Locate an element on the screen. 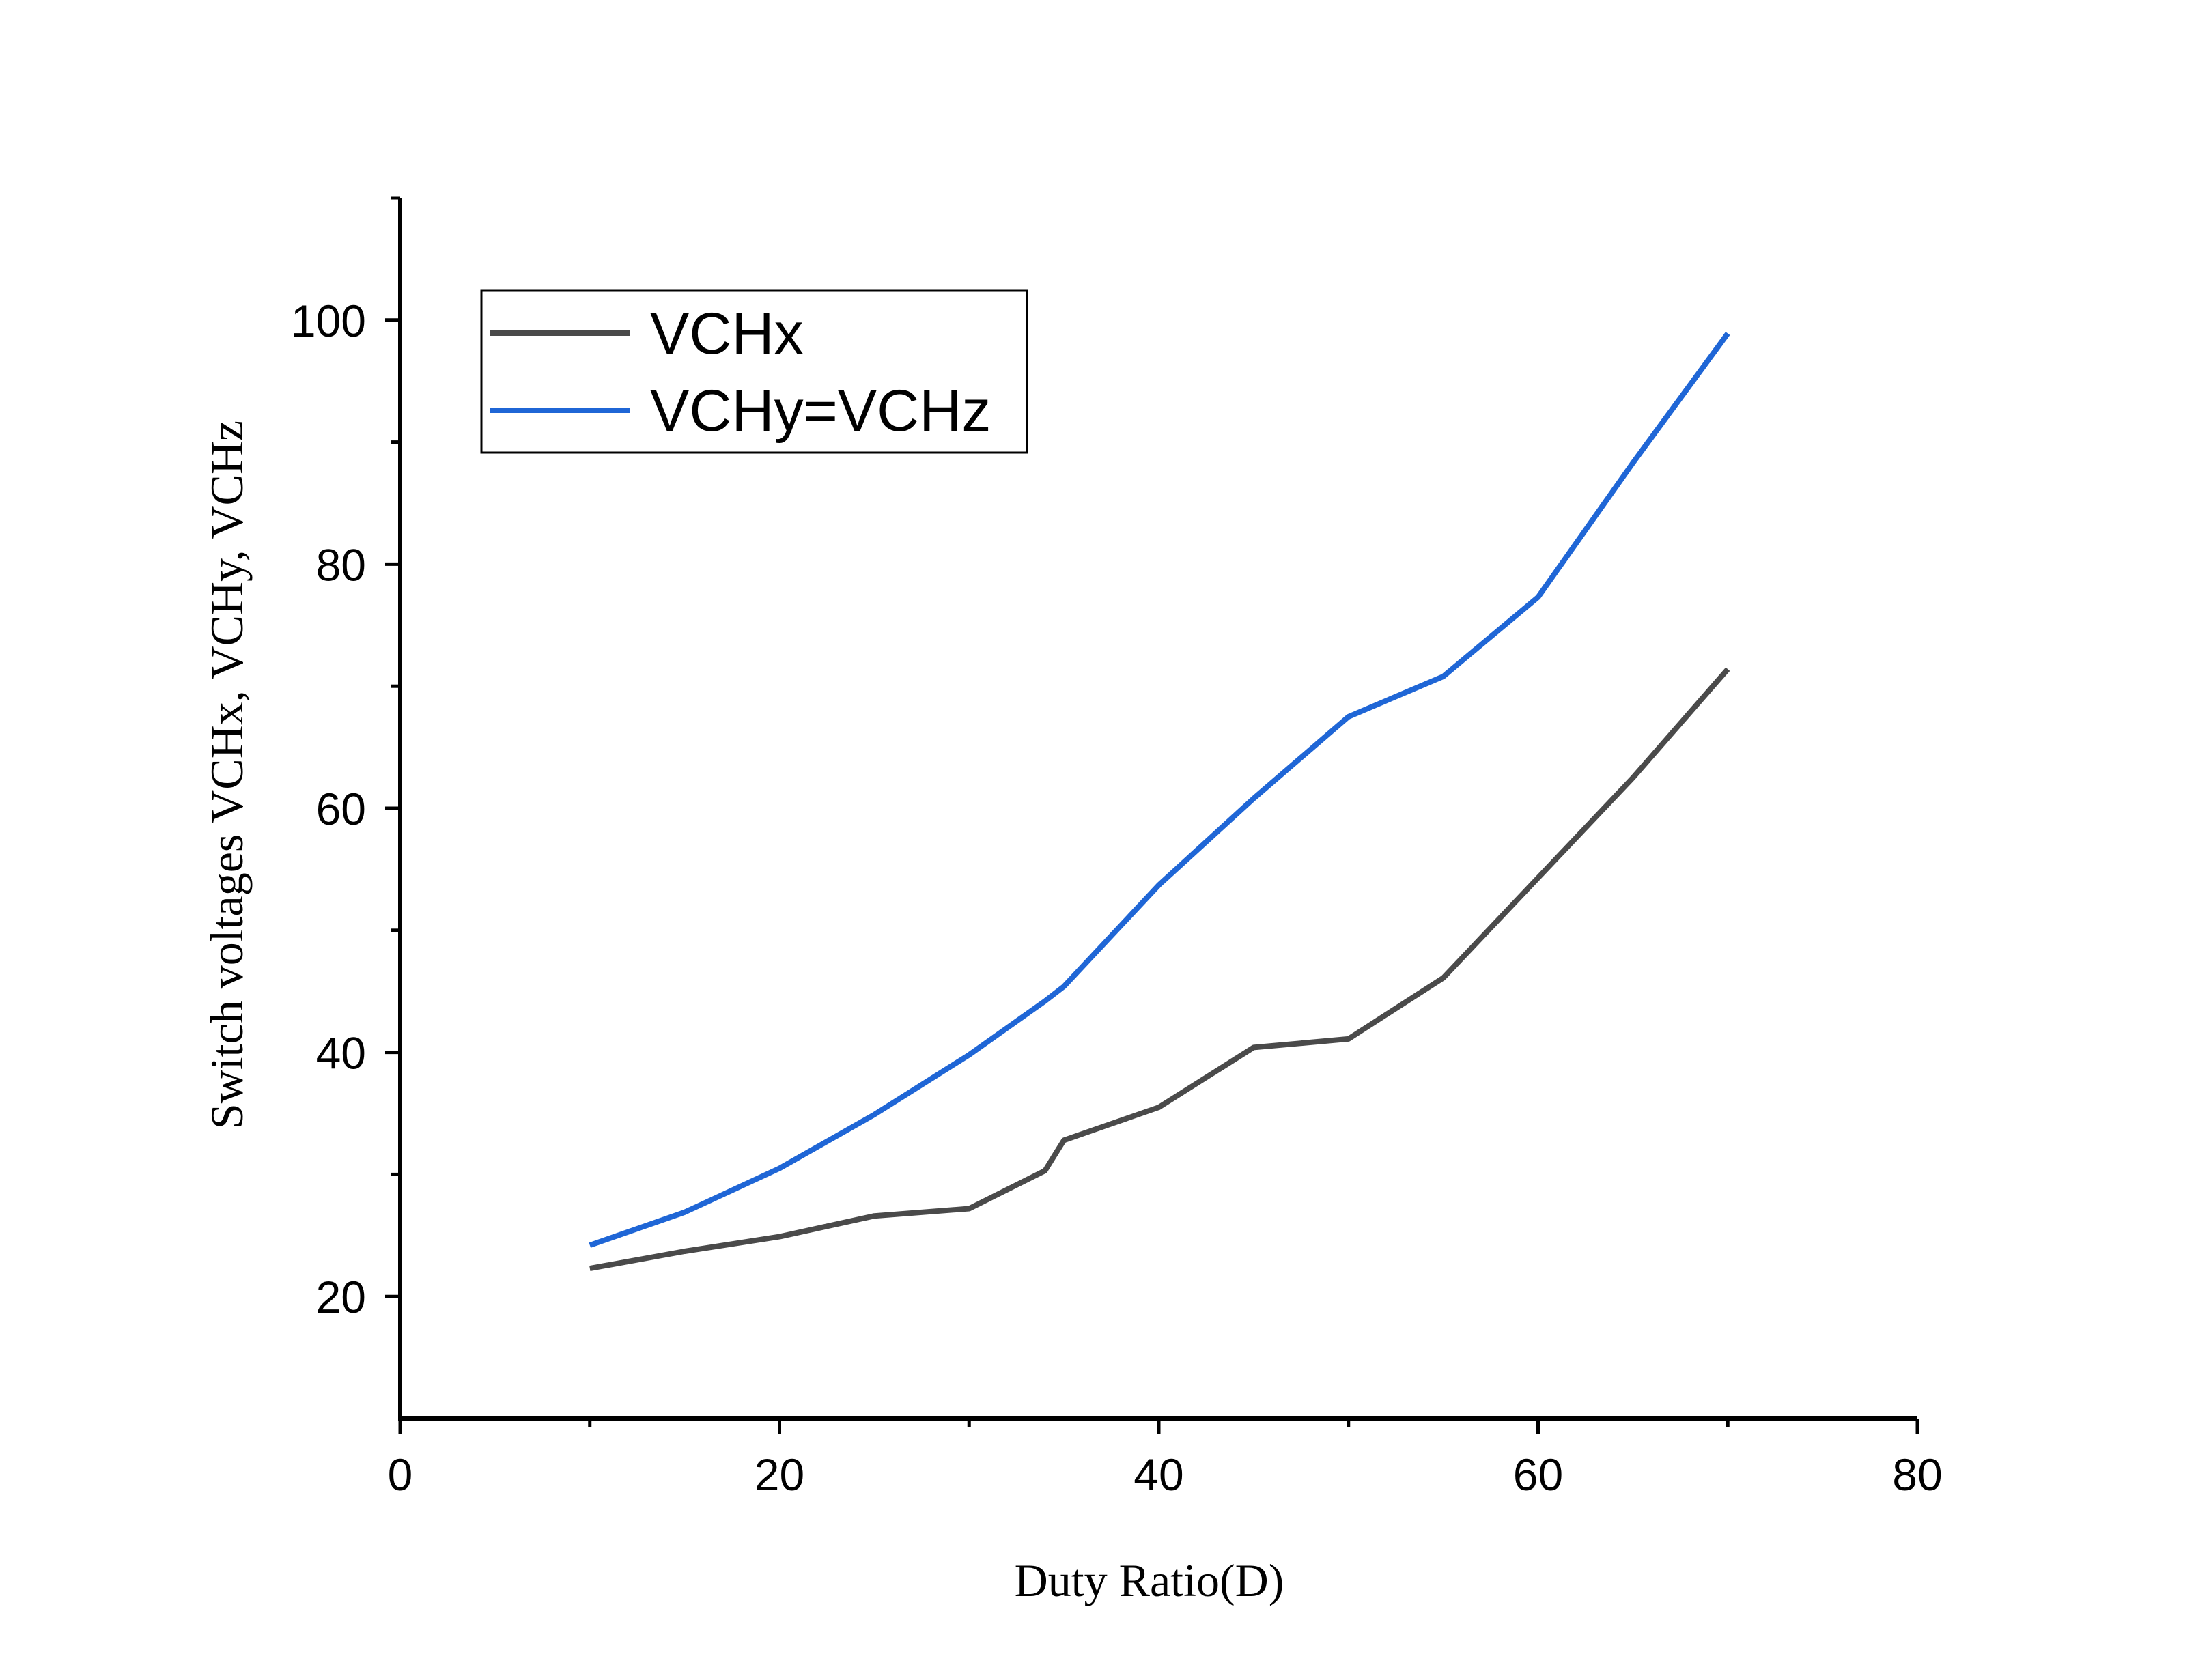 This screenshot has height=1680, width=2196. legend-box is located at coordinates (754, 371).